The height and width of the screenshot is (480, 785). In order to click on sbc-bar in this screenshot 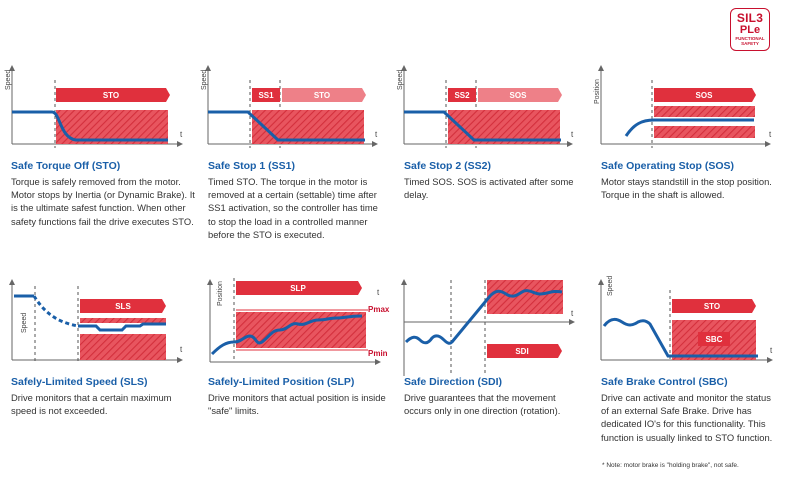, I will do `click(714, 339)`.